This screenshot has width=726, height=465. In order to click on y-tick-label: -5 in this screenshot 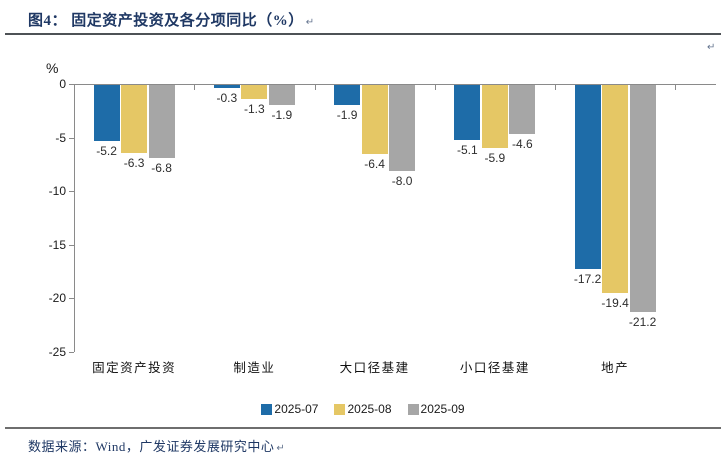, I will do `click(60, 137)`.